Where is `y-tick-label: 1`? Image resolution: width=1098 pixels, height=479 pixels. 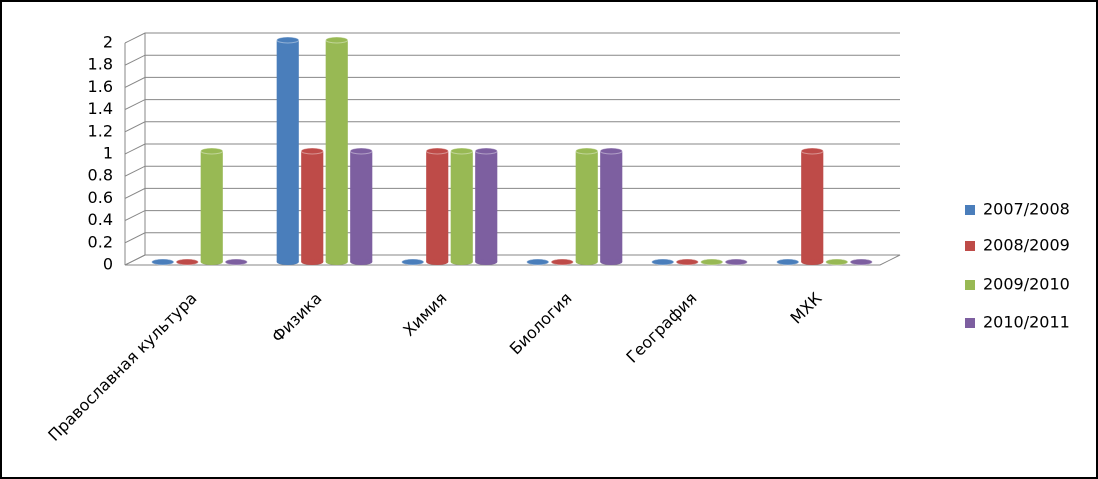
y-tick-label: 1 is located at coordinates (108, 153).